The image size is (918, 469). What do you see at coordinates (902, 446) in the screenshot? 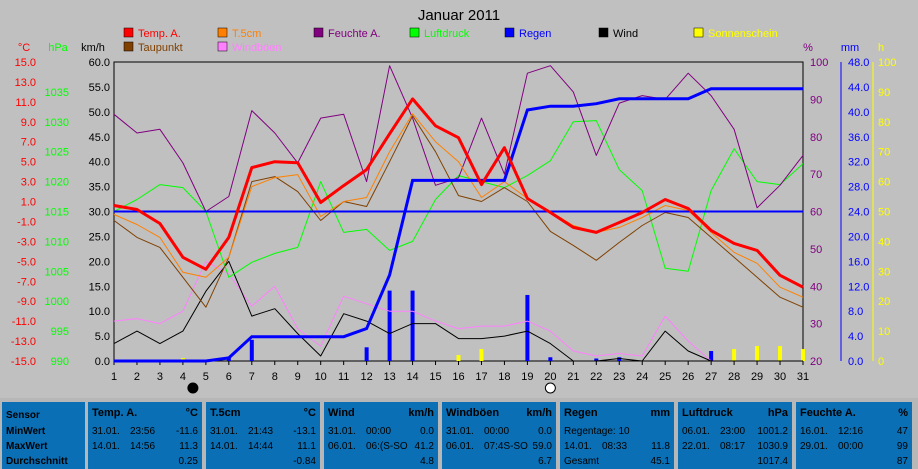
I see `stats-max-value: 99` at bounding box center [902, 446].